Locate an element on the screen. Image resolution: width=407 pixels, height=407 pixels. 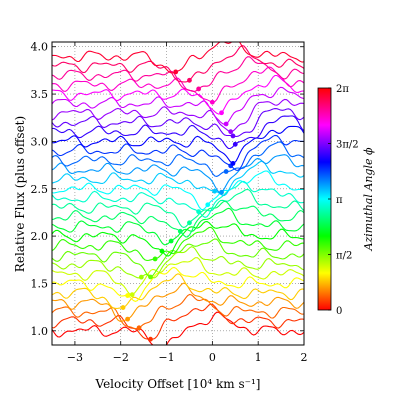
x-tick-label: 0 is located at coordinates (212, 357).